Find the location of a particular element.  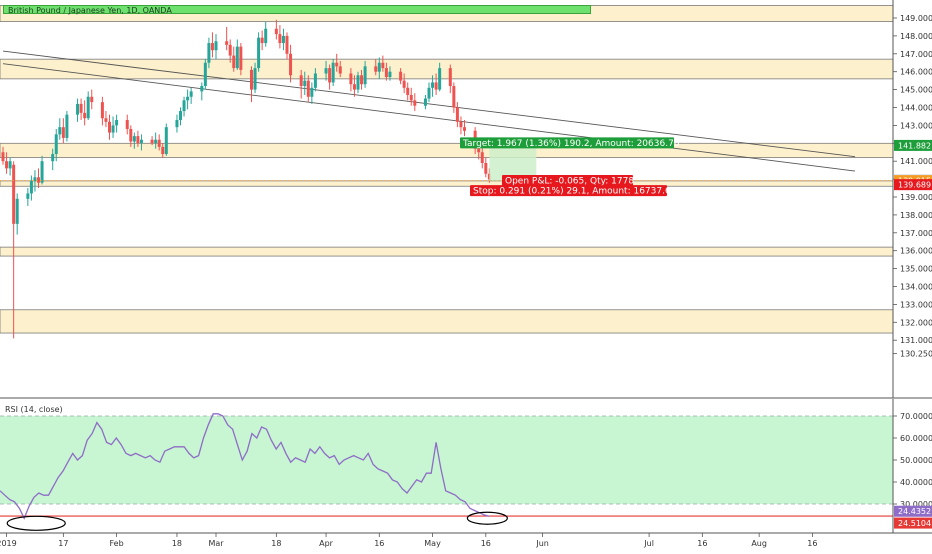

price-tag-background is located at coordinates (913, 145).